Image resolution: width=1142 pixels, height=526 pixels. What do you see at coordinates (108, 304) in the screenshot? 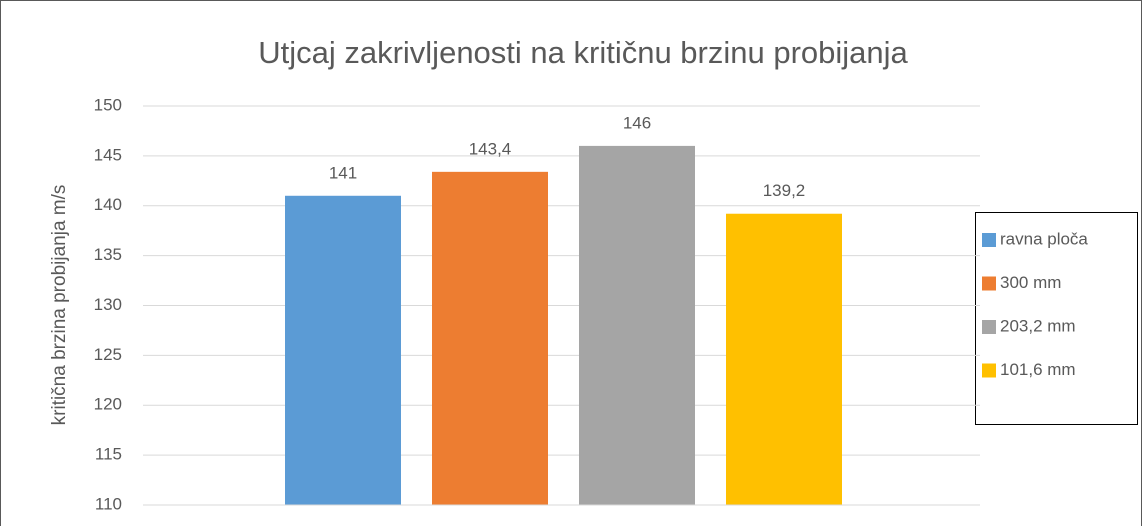
I see `y-tick-label: 130` at bounding box center [108, 304].